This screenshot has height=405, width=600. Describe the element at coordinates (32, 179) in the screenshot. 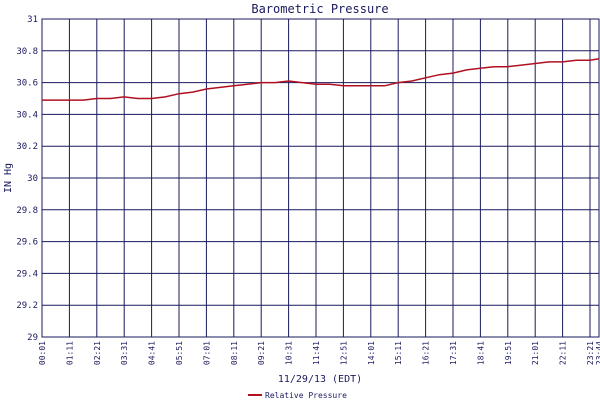

I see `y-tick-label: 30` at that location.